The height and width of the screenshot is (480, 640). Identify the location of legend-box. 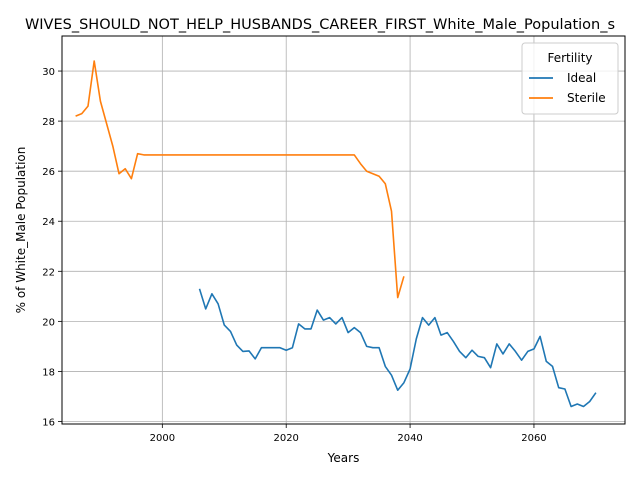
(570, 78).